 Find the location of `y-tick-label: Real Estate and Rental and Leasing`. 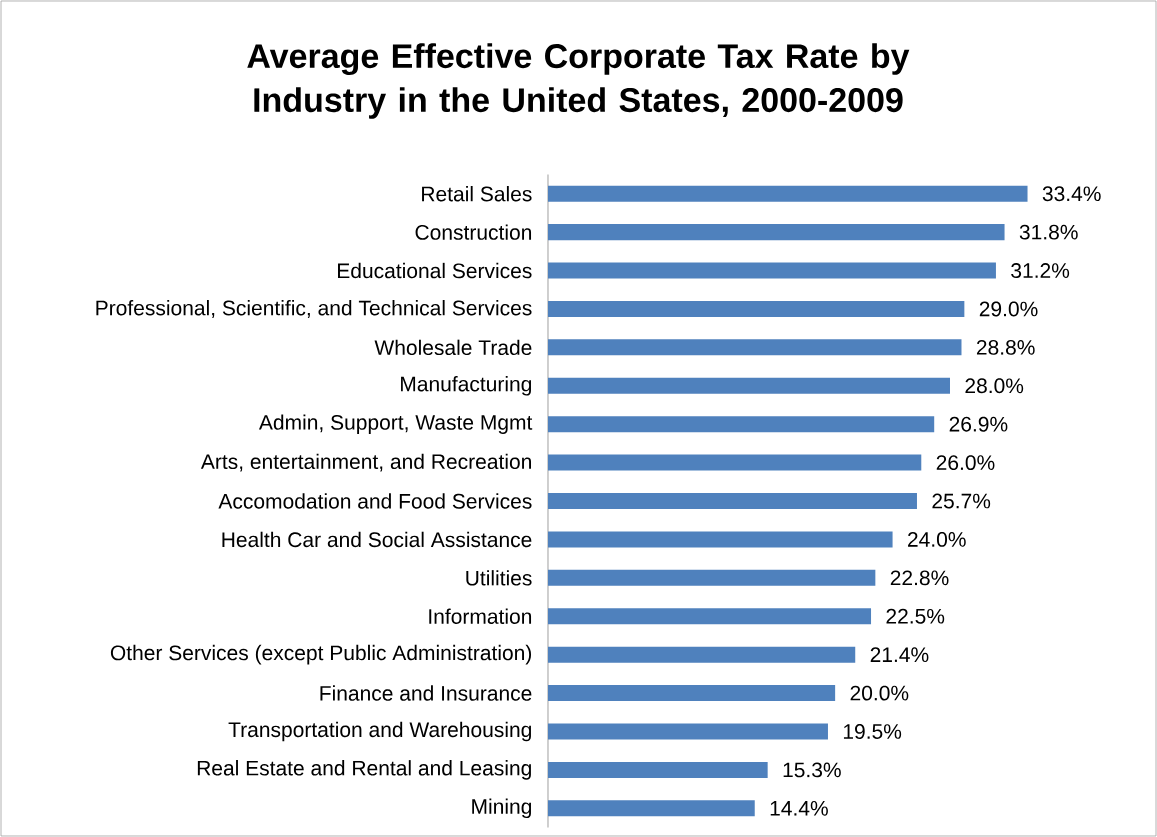

y-tick-label: Real Estate and Rental and Leasing is located at coordinates (364, 770).